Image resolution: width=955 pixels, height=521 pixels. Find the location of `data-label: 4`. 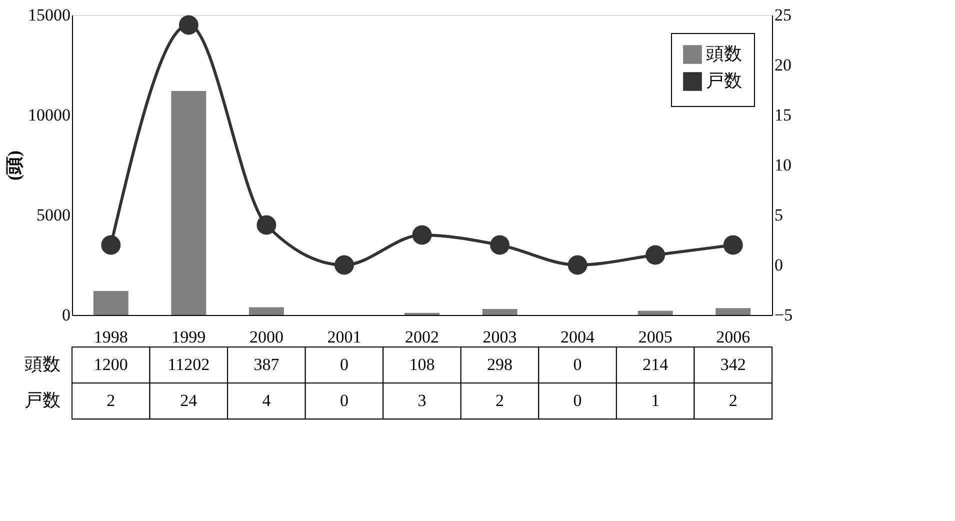

data-label: 4 is located at coordinates (267, 400).